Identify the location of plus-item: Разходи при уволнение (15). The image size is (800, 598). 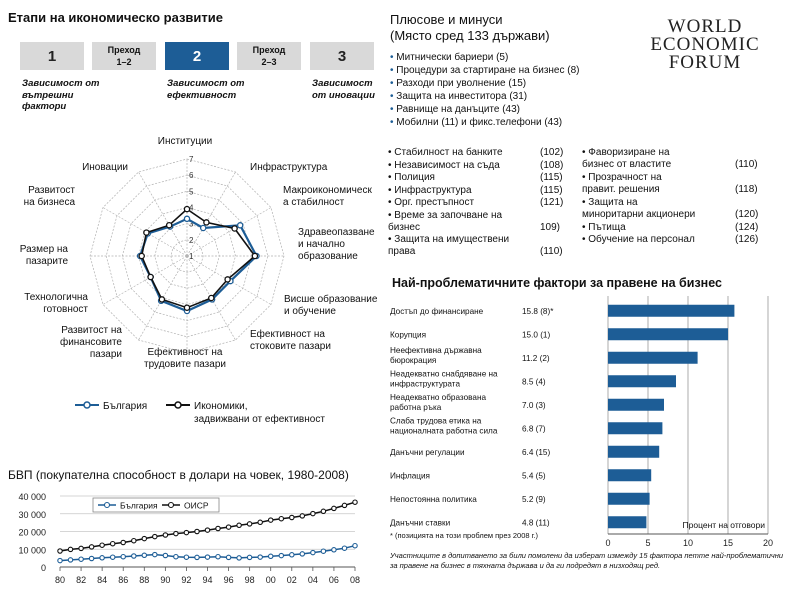
(485, 83).